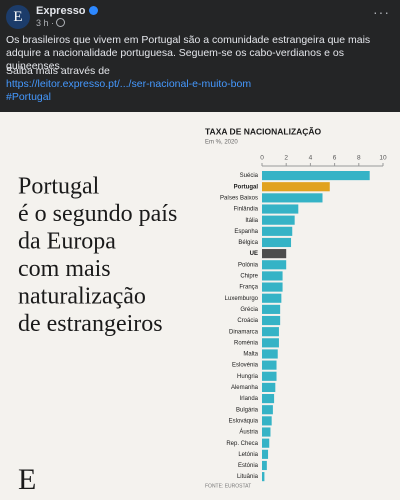 This screenshot has width=400, height=500. What do you see at coordinates (97, 214) in the screenshot?
I see `headline-line: é o segundo país` at bounding box center [97, 214].